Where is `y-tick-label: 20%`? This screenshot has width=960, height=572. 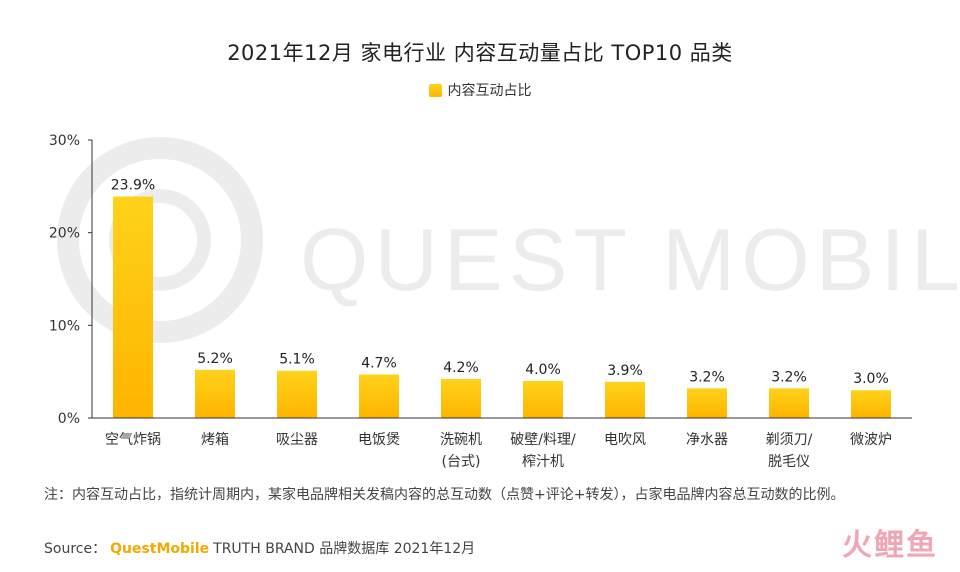 y-tick-label: 20% is located at coordinates (64, 234).